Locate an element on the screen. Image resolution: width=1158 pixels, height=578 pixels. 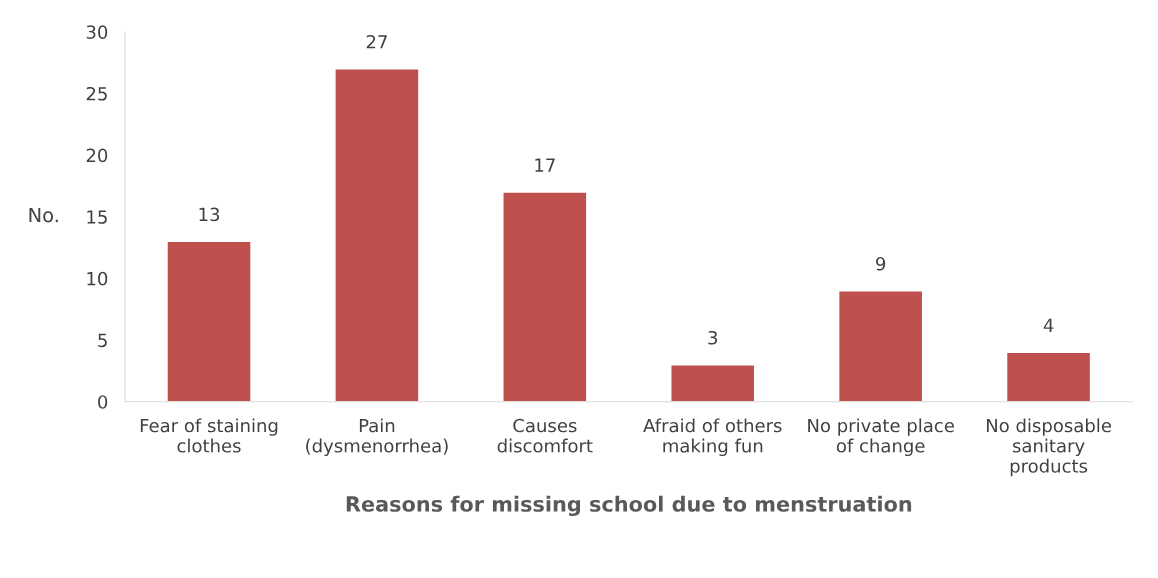
x-tick-label: No disposable sanitary products is located at coordinates (1048, 447).